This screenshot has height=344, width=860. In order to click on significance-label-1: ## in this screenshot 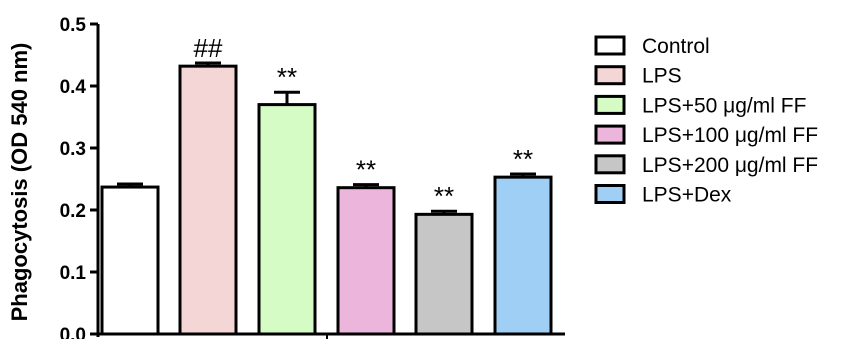, I will do `click(208, 48)`.